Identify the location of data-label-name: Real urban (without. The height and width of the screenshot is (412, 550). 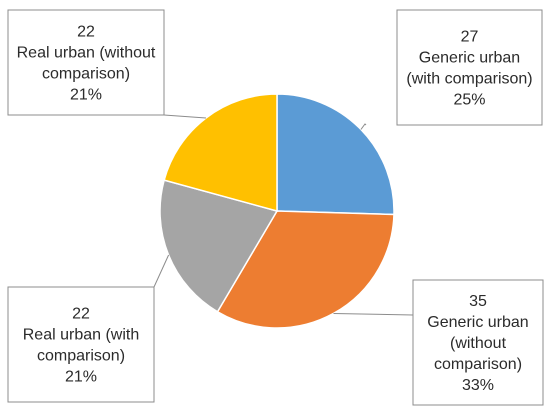
(86, 53).